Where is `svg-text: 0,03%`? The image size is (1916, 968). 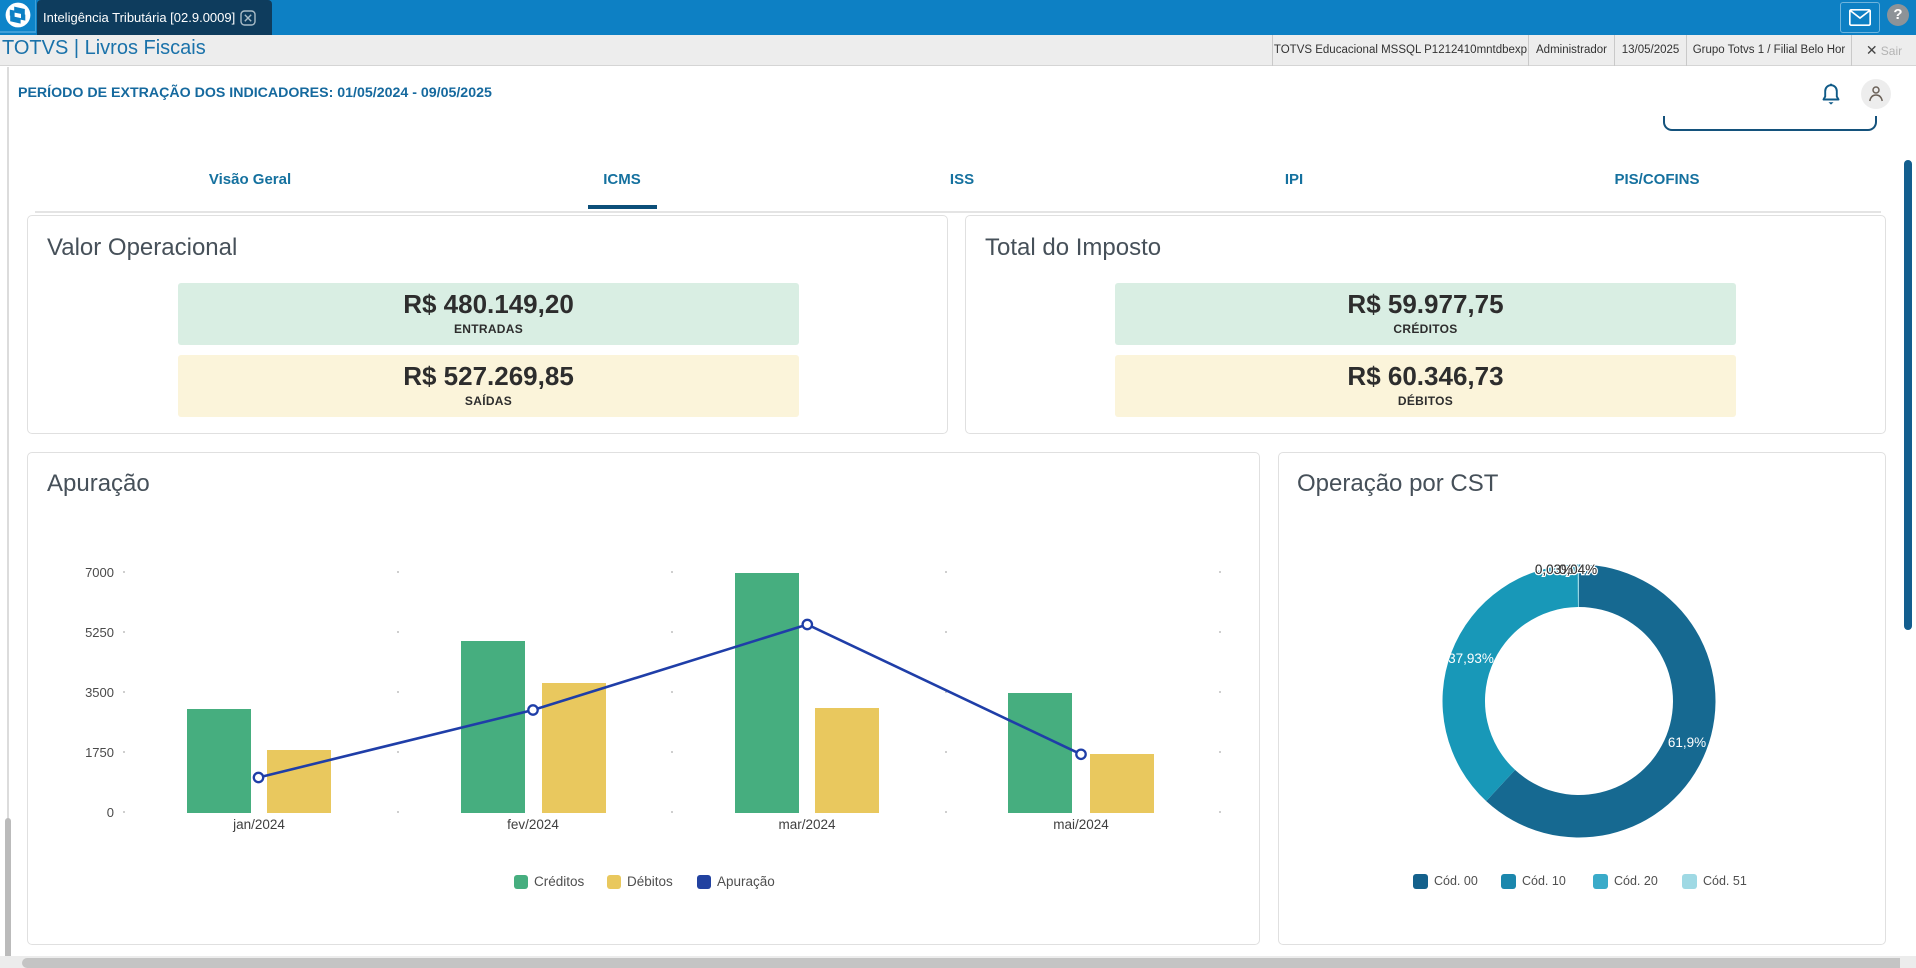 svg-text: 0,03% is located at coordinates (1554, 569).